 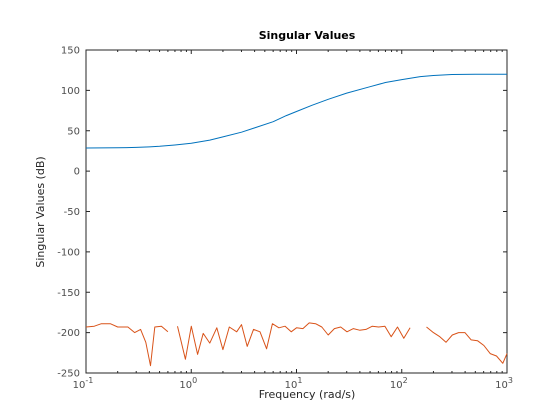 I want to click on x-tick-label: 10², so click(x=399, y=383).